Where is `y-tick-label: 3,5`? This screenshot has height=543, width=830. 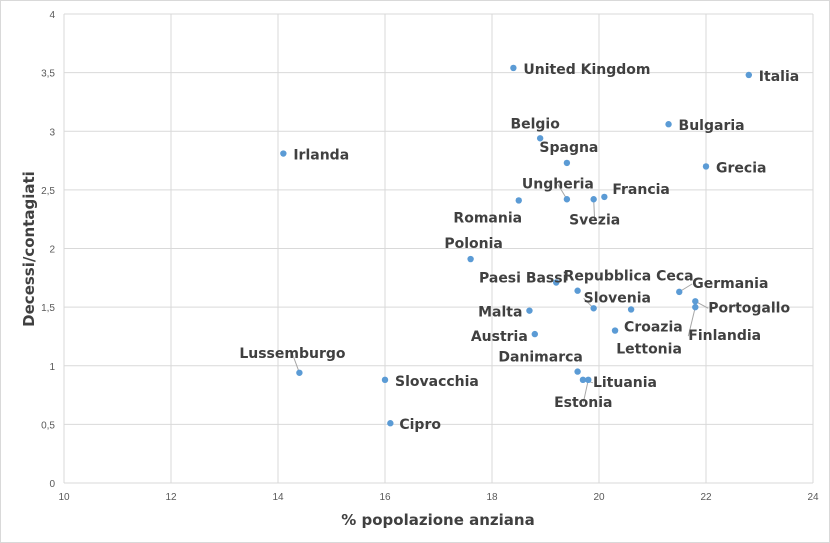 y-tick-label: 3,5 is located at coordinates (48, 74).